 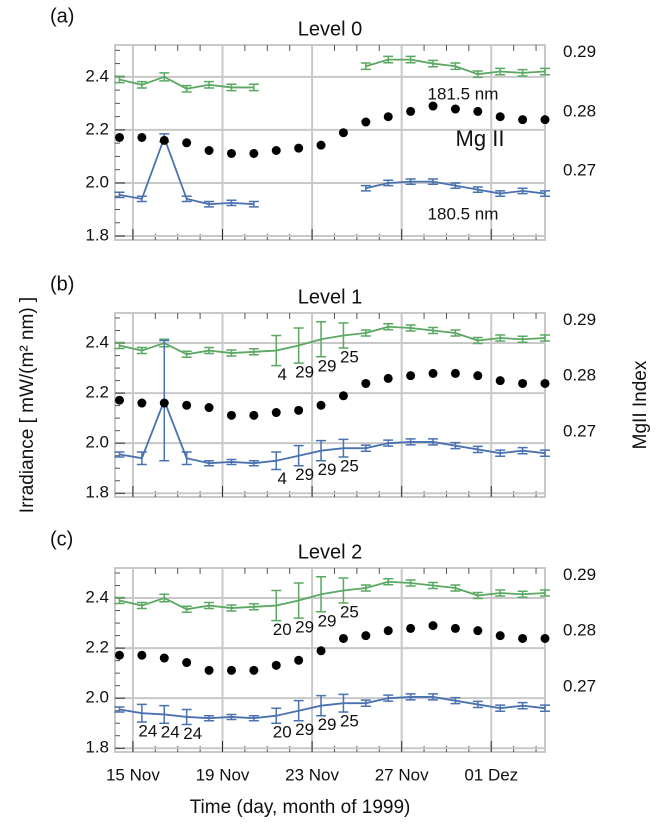 What do you see at coordinates (579, 375) in the screenshot?
I see `y2-tick-label: 0.28` at bounding box center [579, 375].